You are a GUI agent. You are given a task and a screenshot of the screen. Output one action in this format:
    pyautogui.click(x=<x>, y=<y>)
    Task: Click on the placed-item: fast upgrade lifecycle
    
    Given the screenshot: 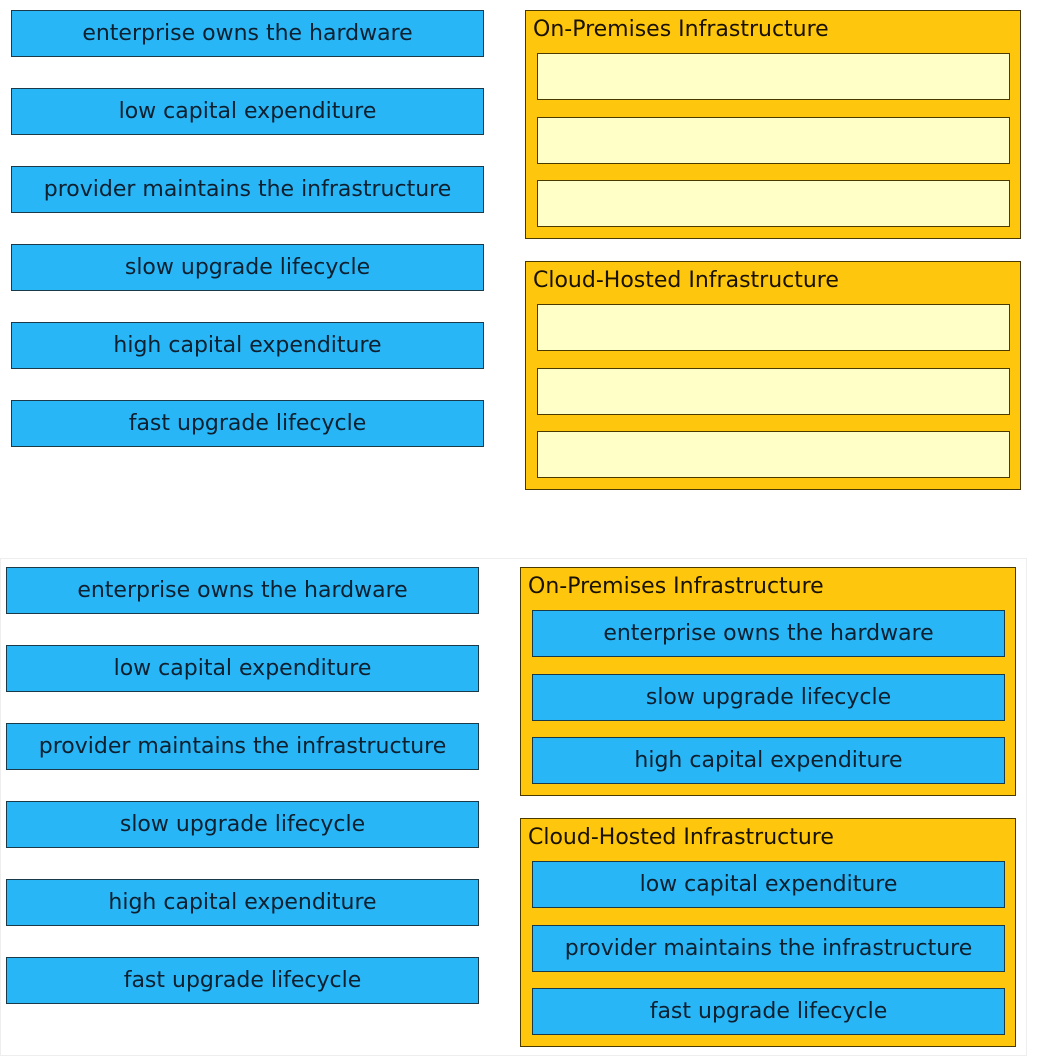 What is the action you would take?
    pyautogui.click(x=768, y=1011)
    